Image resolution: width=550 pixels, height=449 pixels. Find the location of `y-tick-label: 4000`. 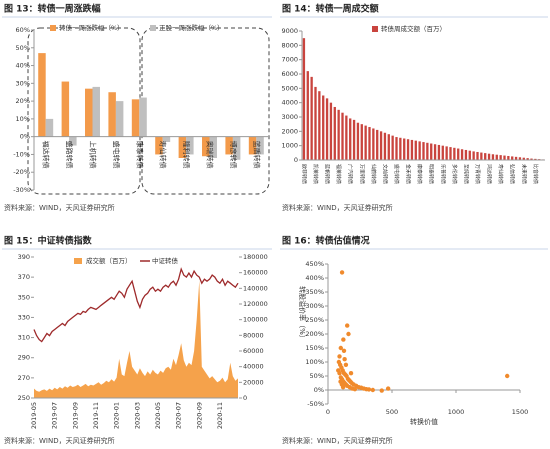

y-tick-label: 4000 is located at coordinates (289, 103).